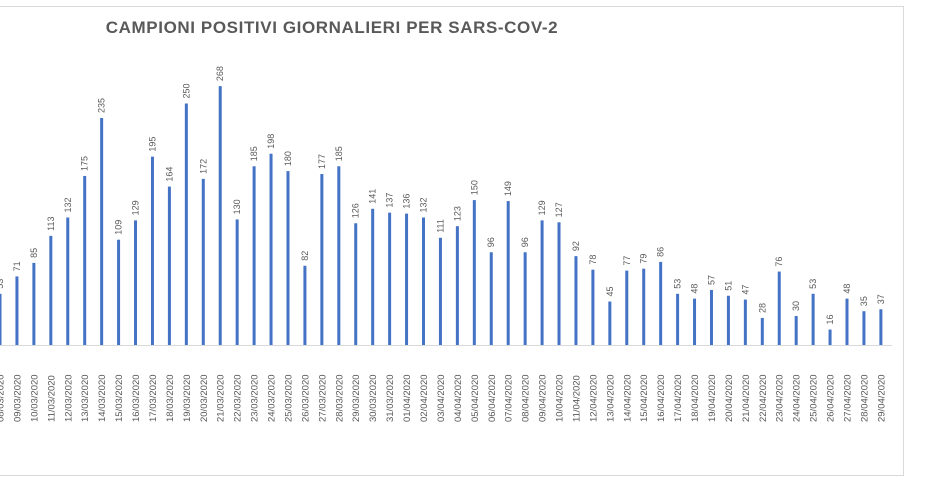 This screenshot has width=944, height=498. What do you see at coordinates (627, 398) in the screenshot?
I see `x-tick-label: 14/04/2020` at bounding box center [627, 398].